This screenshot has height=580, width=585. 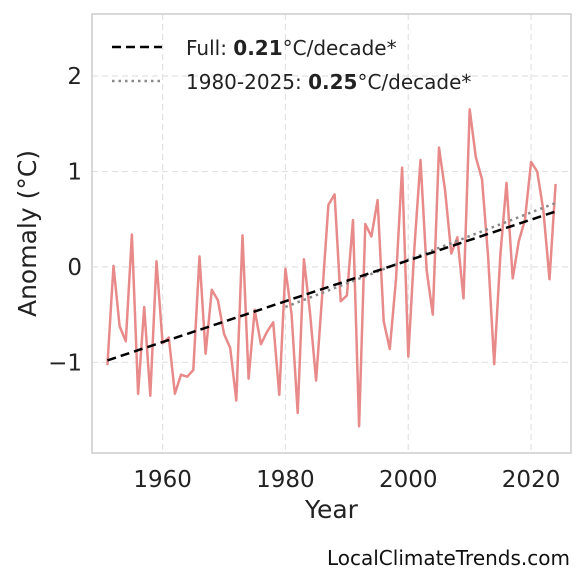 What do you see at coordinates (65, 363) in the screenshot?
I see `y-tick-label: −1` at bounding box center [65, 363].